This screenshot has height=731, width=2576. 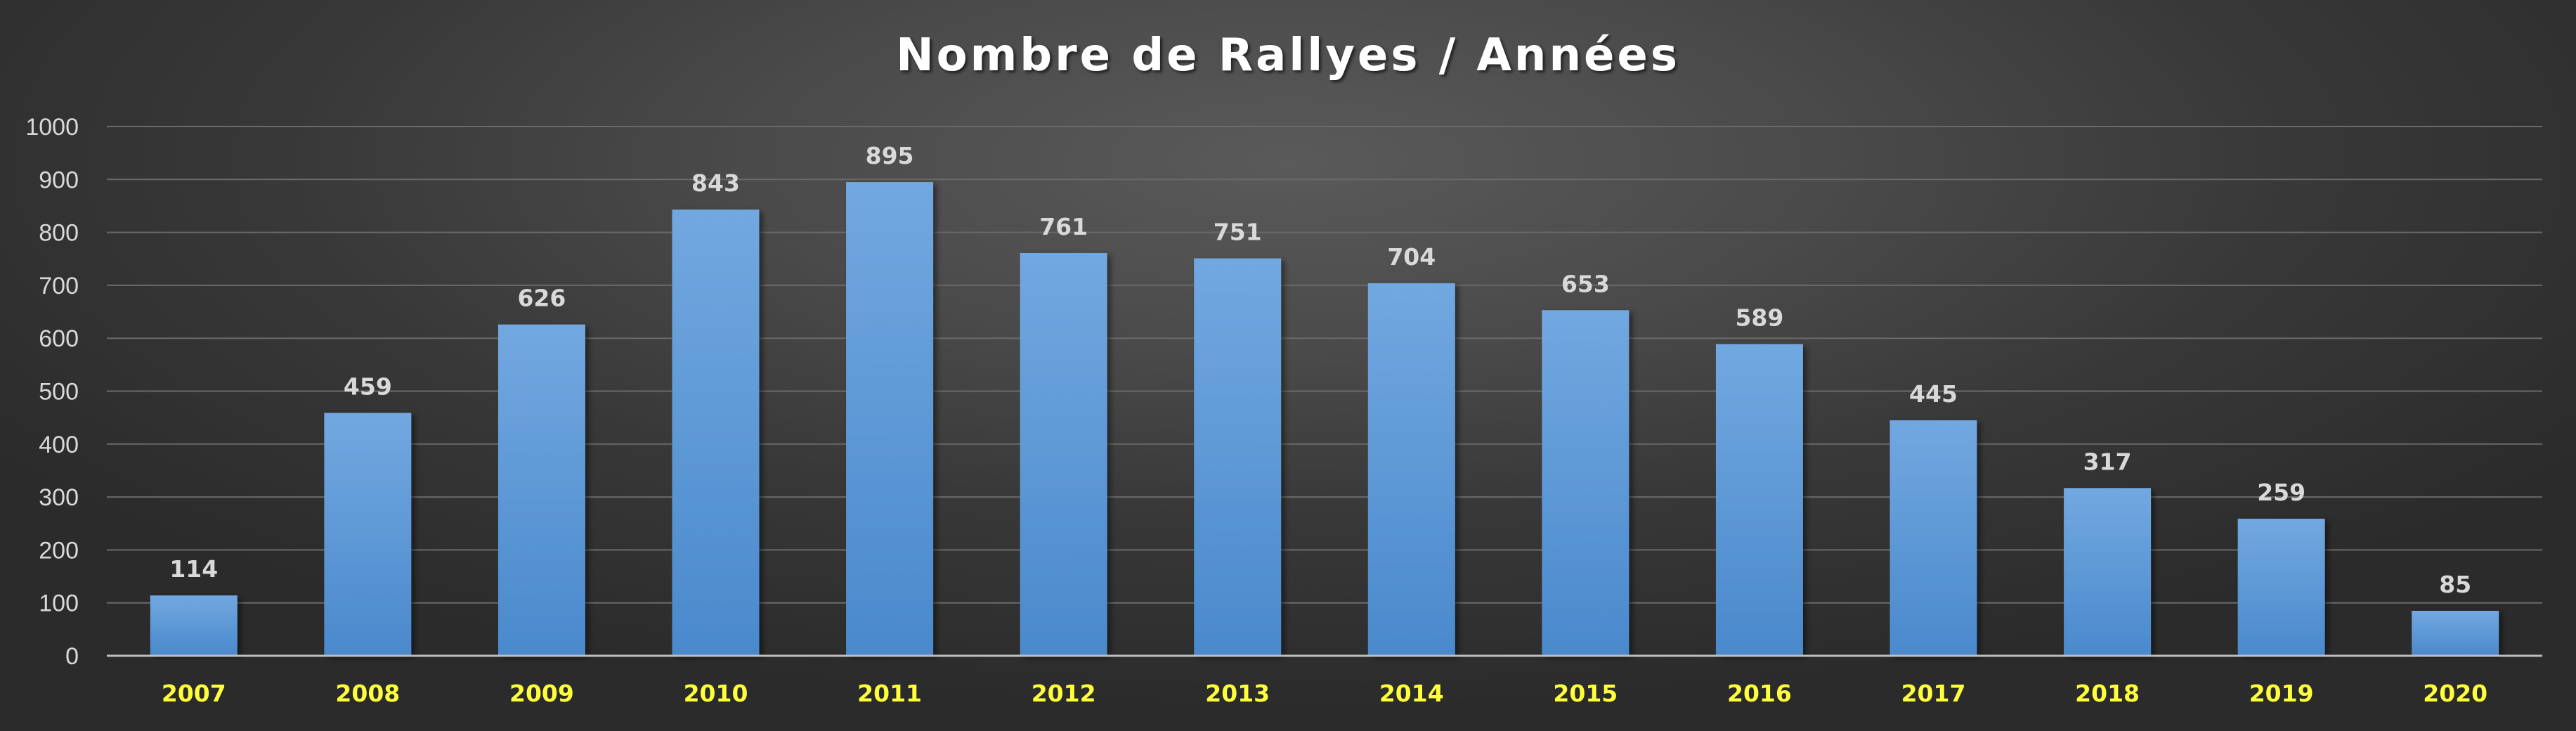 I want to click on y-axis: 0 100 200 300 400 500 600 700 800 900 1000, so click(x=52, y=392).